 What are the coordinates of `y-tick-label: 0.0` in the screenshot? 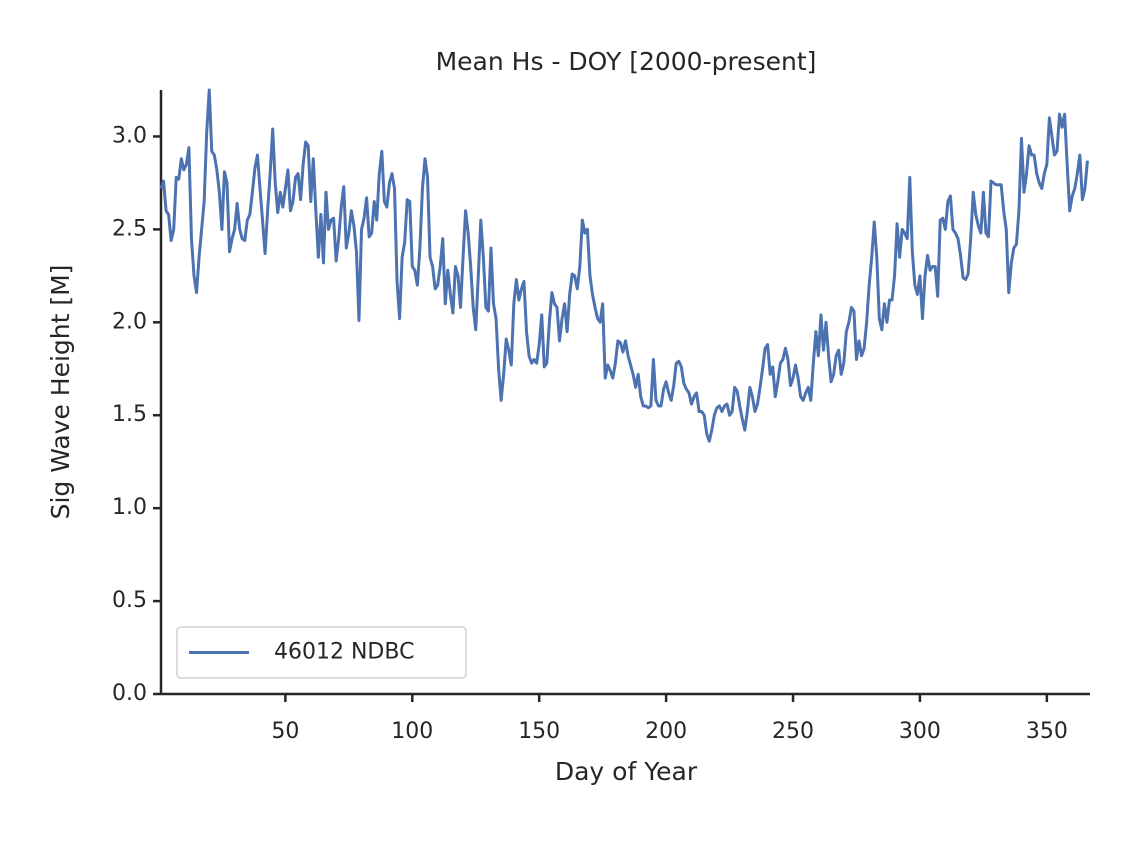 It's located at (129, 693).